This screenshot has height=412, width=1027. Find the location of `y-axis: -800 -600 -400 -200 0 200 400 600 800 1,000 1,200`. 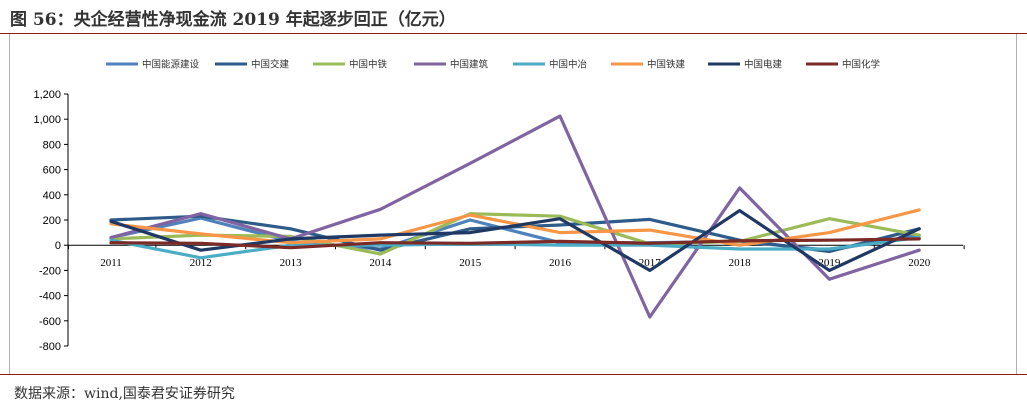

y-axis: -800 -600 -400 -200 0 200 400 600 800 1,000 1,200 is located at coordinates (51, 221).